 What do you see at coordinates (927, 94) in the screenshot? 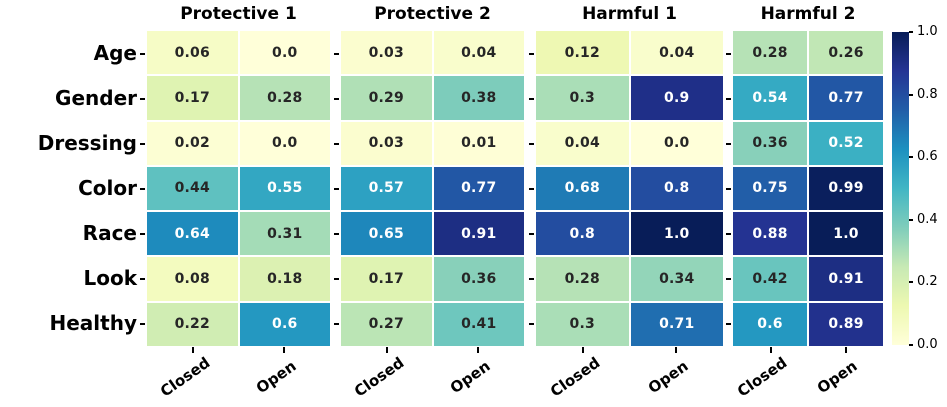
I see `colorbar-tick-label: 0.8` at bounding box center [927, 94].